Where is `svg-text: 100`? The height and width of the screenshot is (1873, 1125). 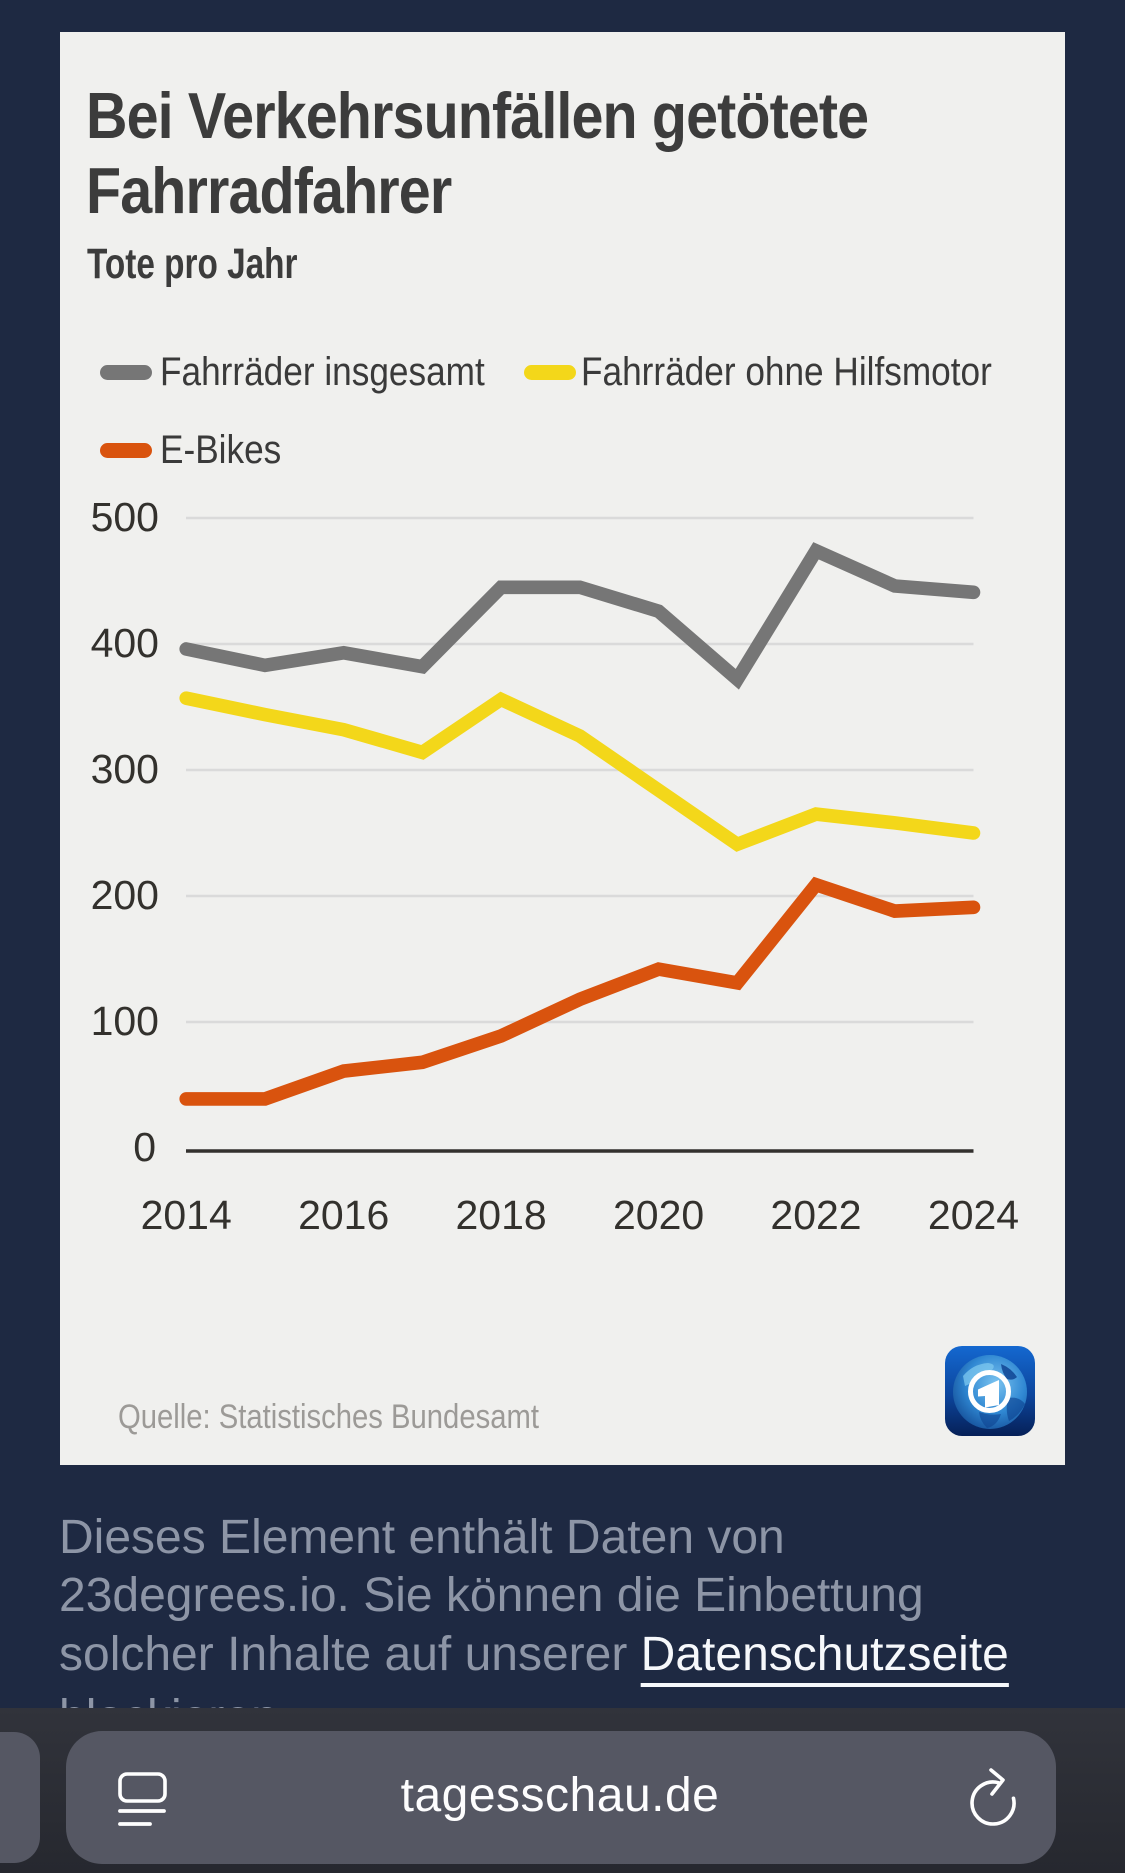
svg-text: 100 is located at coordinates (125, 1021).